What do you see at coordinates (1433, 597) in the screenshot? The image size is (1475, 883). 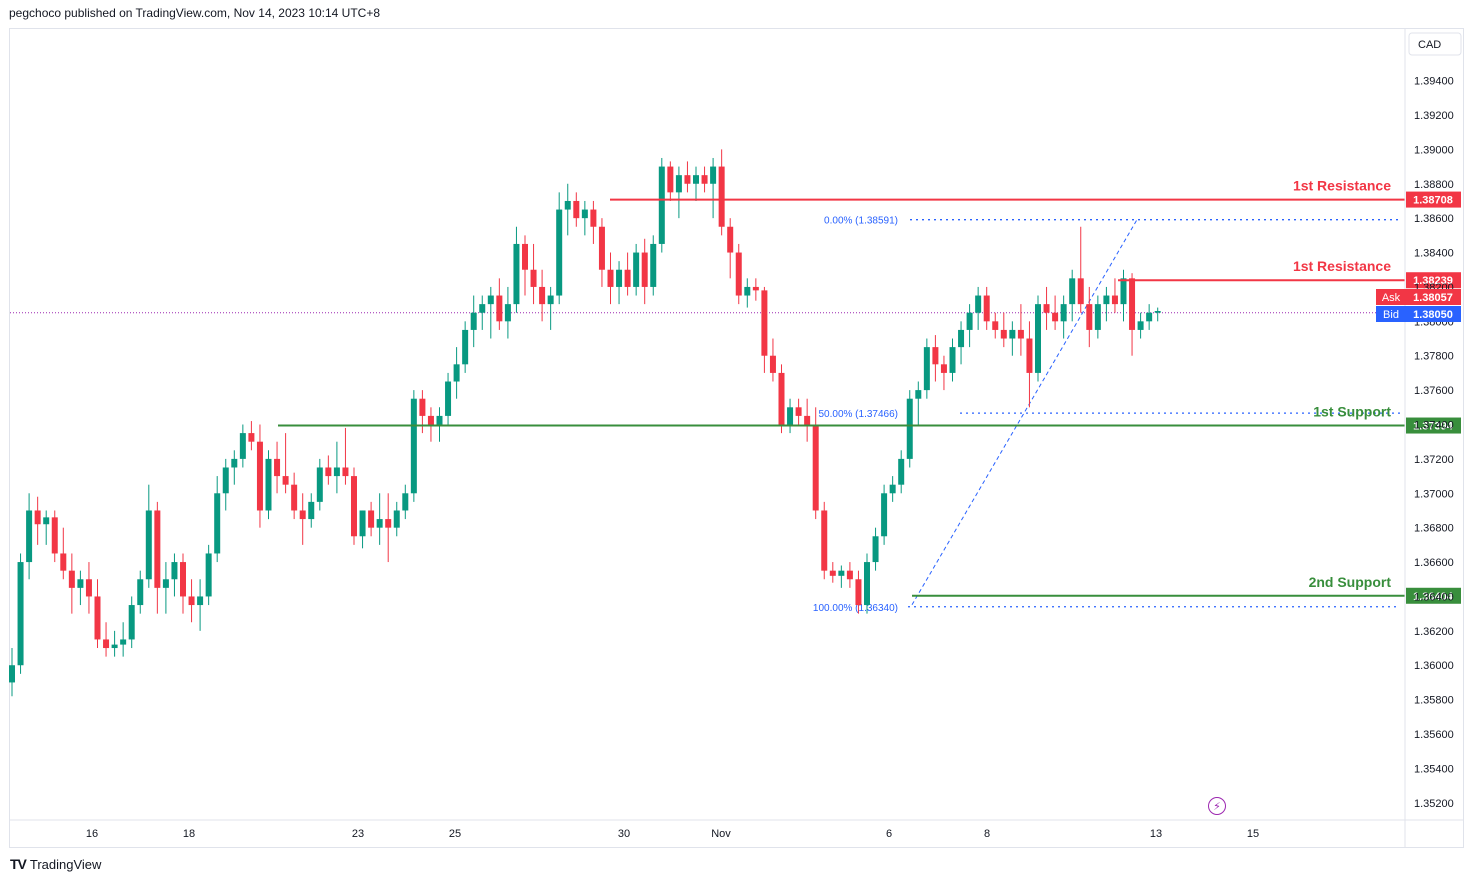 I see `support-price-value: 1.36404` at bounding box center [1433, 597].